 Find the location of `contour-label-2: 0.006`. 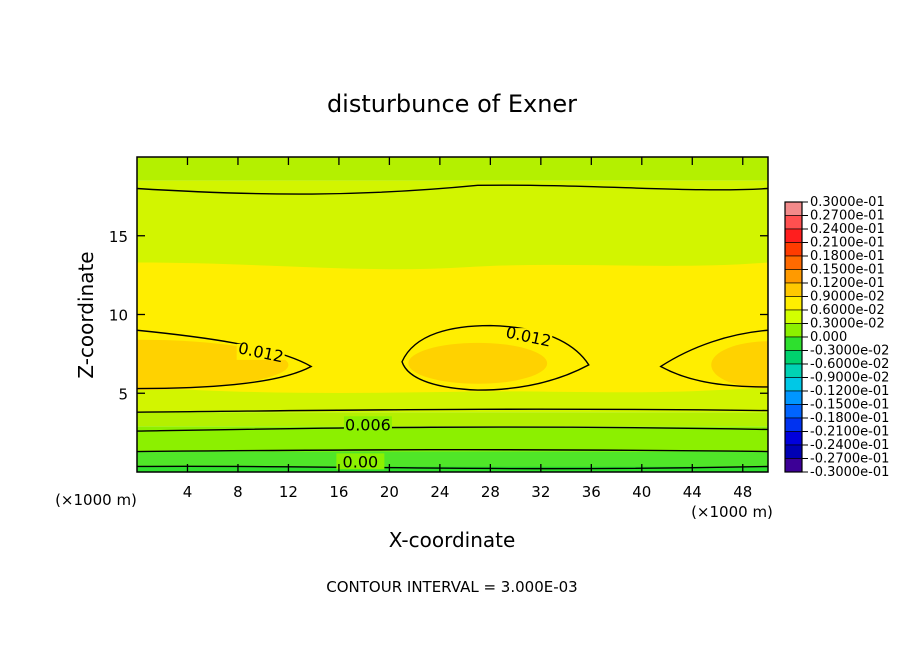

contour-label-2: 0.006 is located at coordinates (368, 424).